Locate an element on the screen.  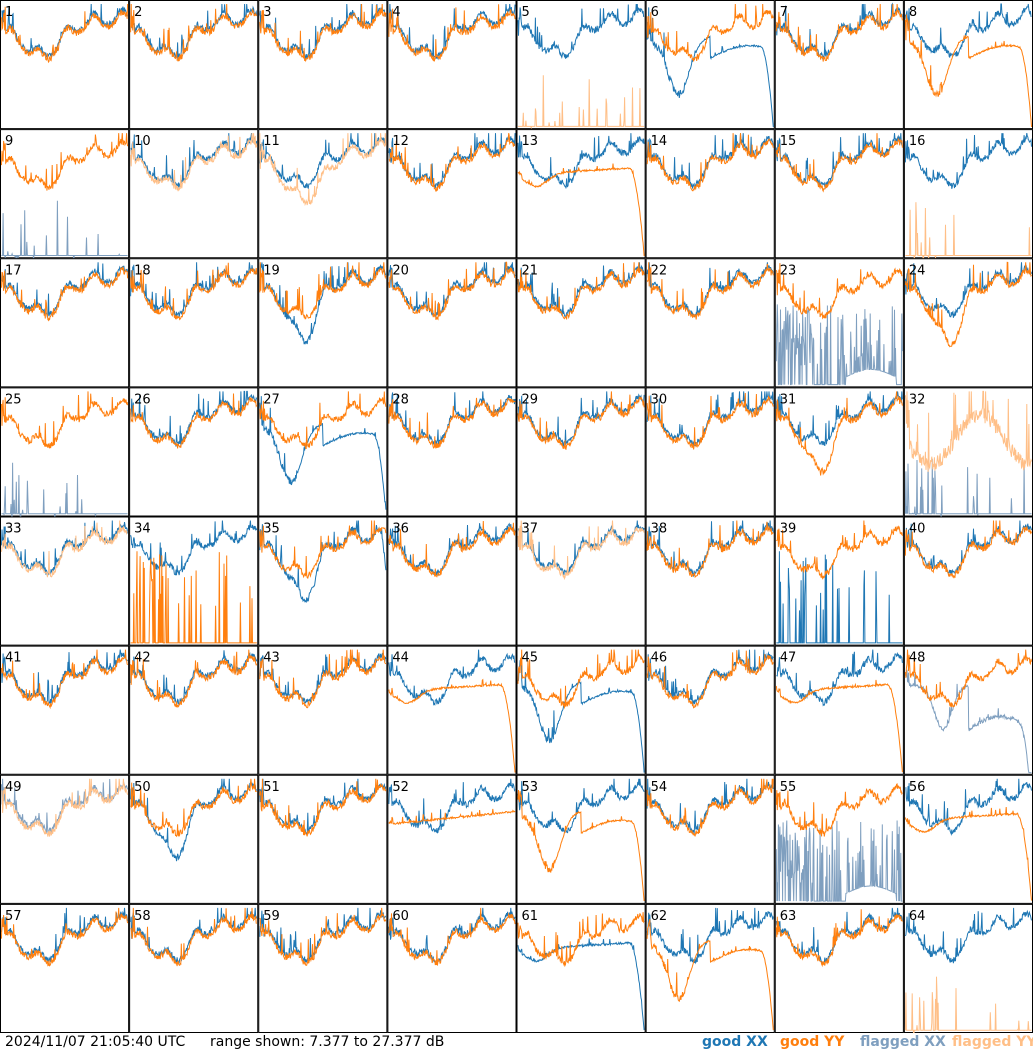
panel-55: 55 is located at coordinates (839, 839).